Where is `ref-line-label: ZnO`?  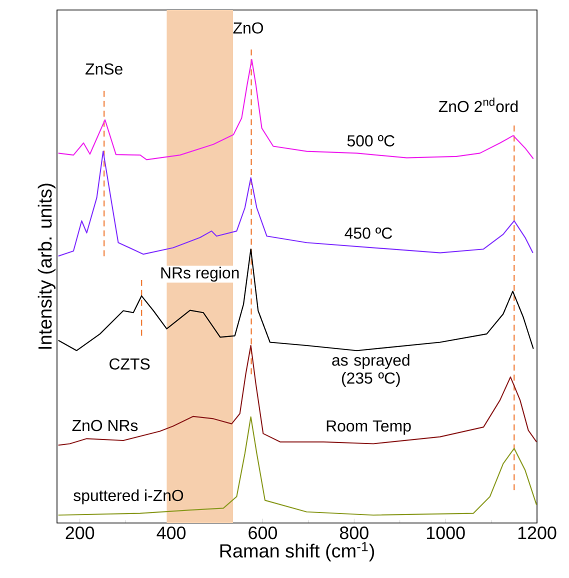
ref-line-label: ZnO is located at coordinates (248, 28).